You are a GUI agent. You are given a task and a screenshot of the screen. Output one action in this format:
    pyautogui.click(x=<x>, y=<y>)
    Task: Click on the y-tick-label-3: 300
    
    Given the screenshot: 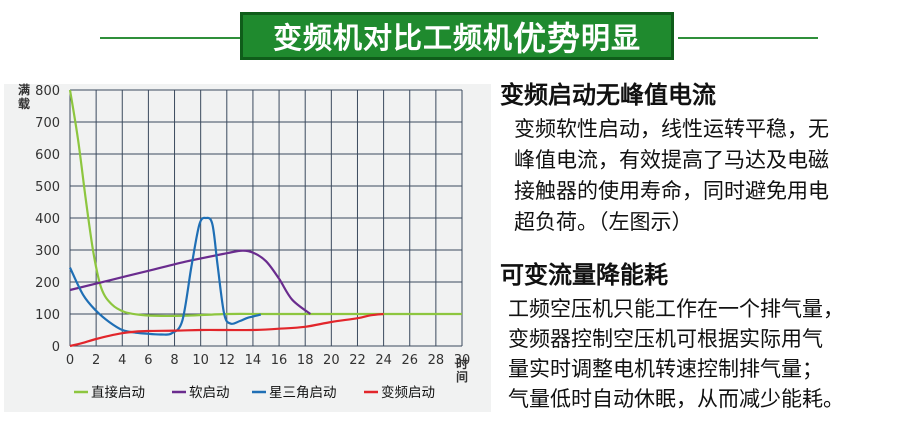 What is the action you would take?
    pyautogui.click(x=47, y=251)
    